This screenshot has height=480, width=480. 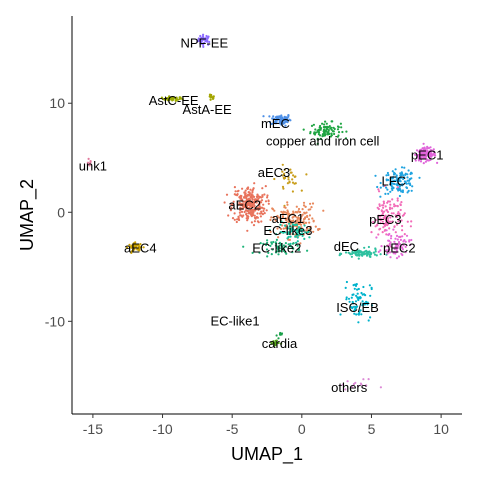 What do you see at coordinates (302, 429) in the screenshot?
I see `x-tick-label: 0` at bounding box center [302, 429].